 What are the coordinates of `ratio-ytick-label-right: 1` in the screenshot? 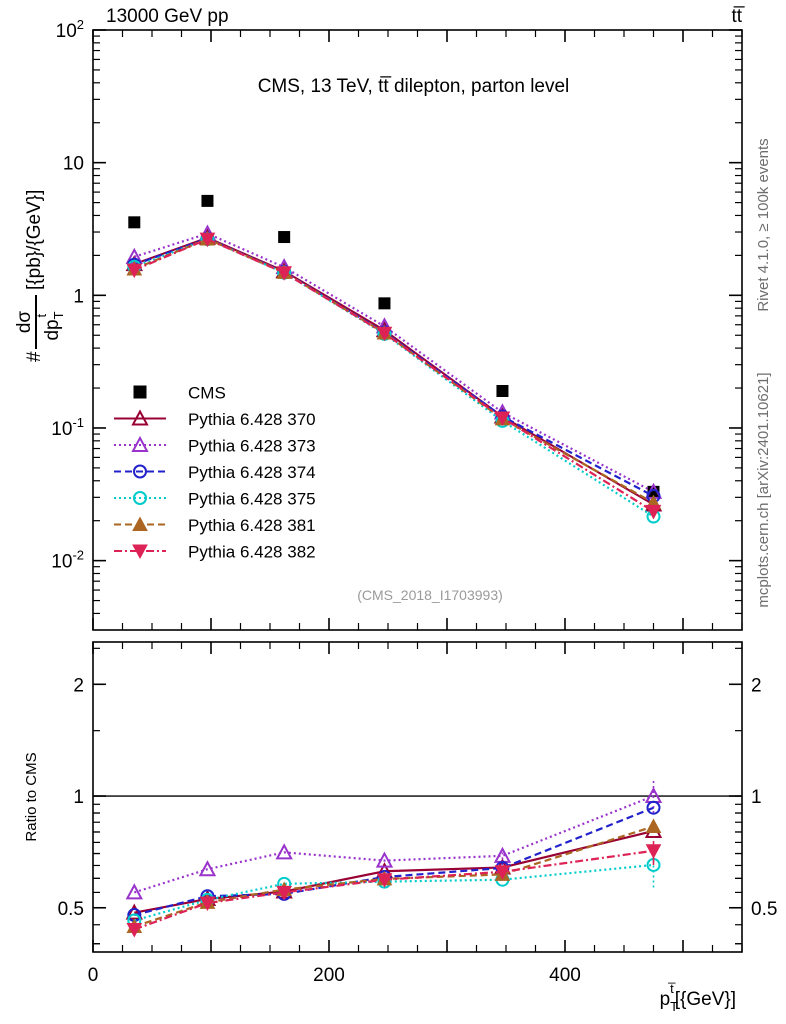 It's located at (756, 797).